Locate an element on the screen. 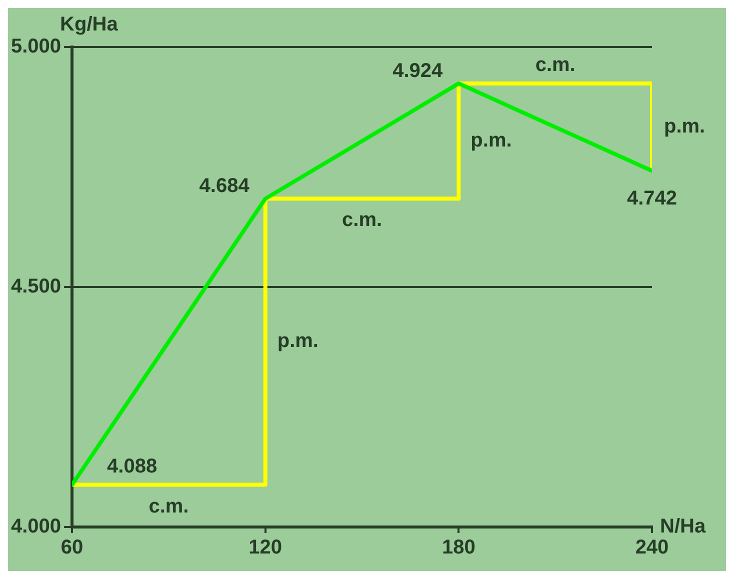 This screenshot has width=734, height=579. x-tick-label: 120 is located at coordinates (265, 547).